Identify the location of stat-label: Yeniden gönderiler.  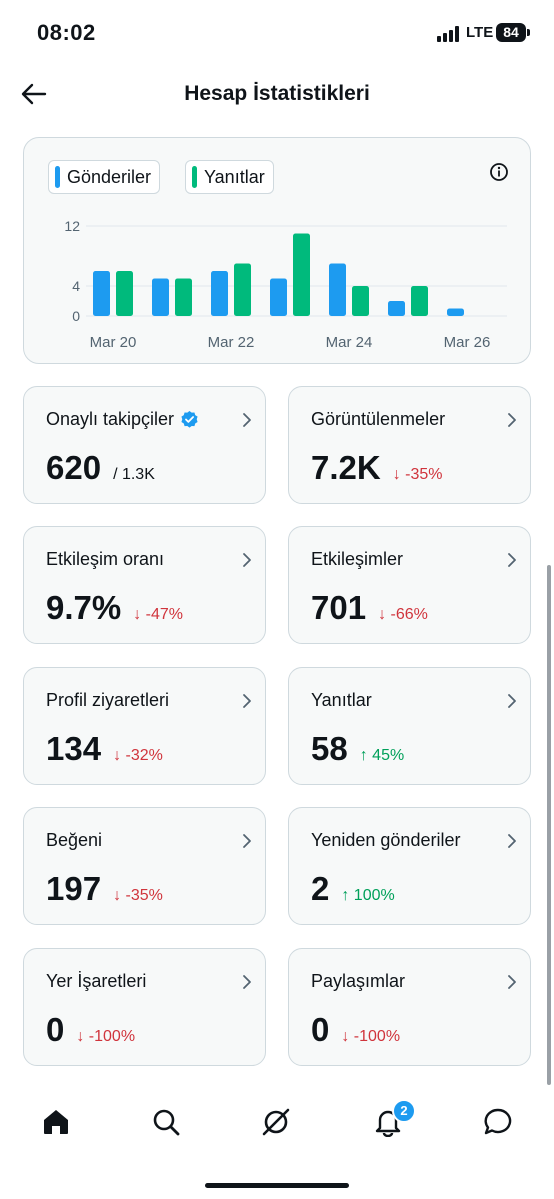
(385, 840).